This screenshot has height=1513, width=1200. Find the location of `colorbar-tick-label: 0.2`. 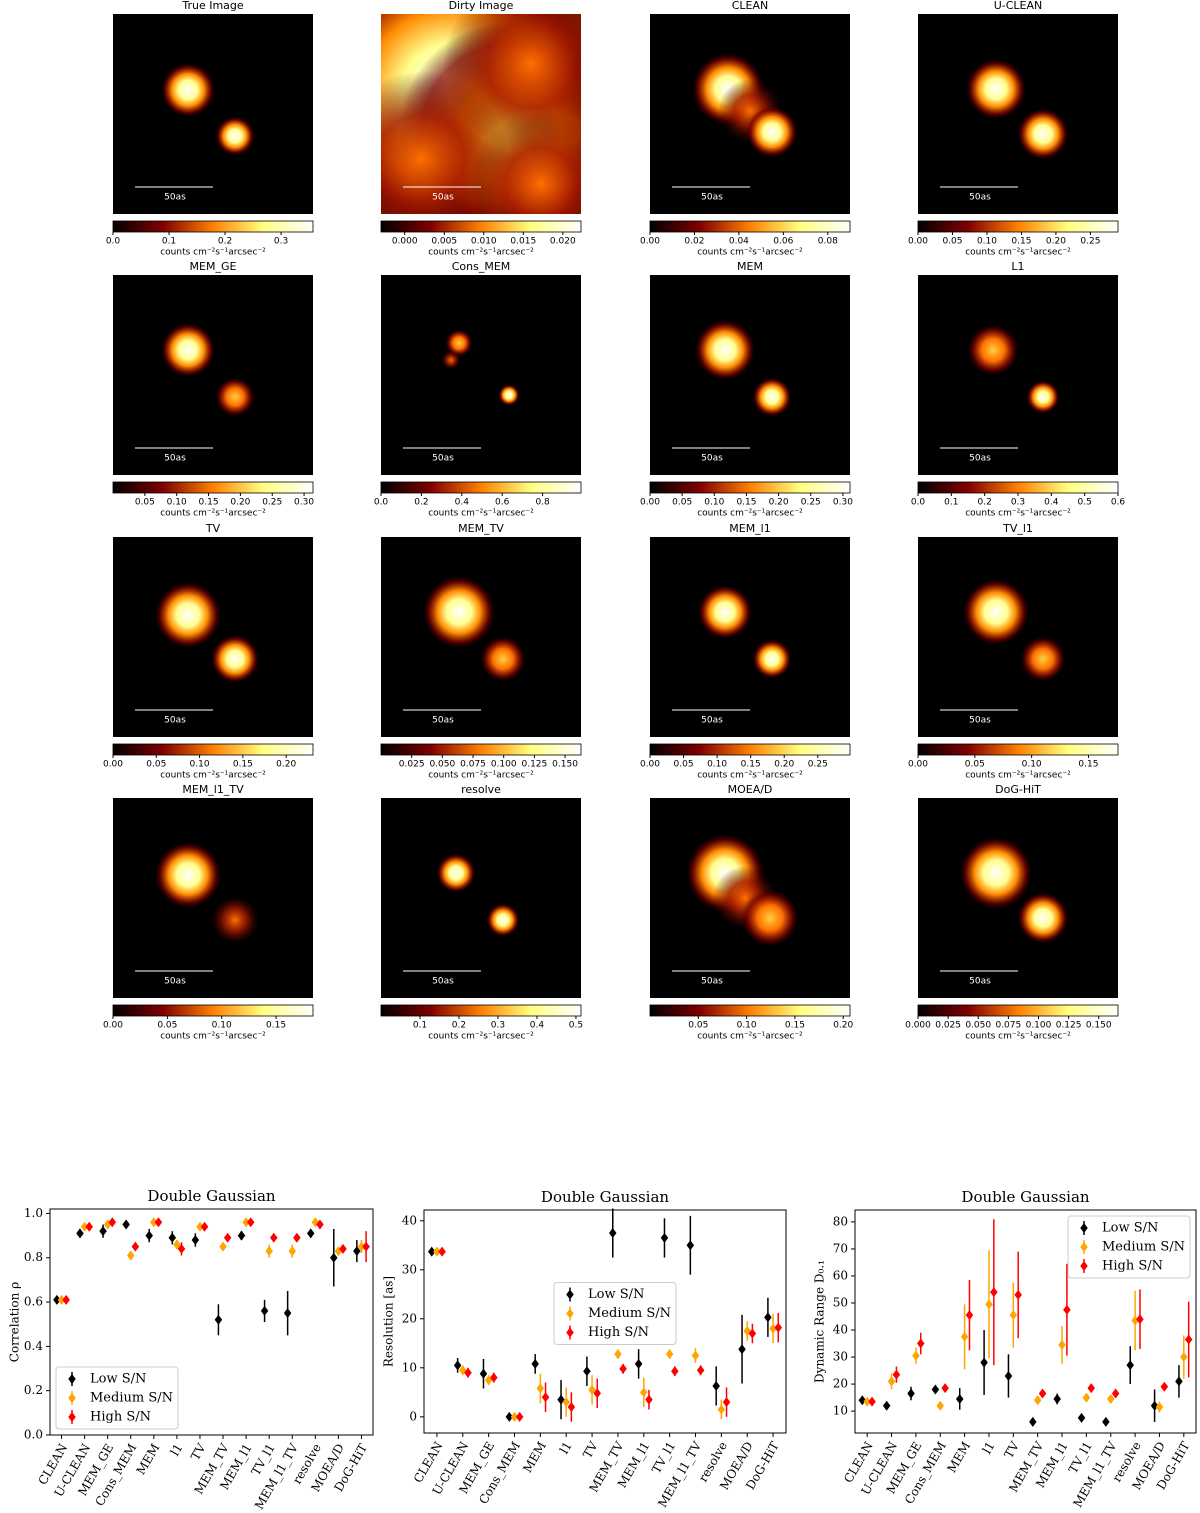

colorbar-tick-label: 0.2 is located at coordinates (225, 242).